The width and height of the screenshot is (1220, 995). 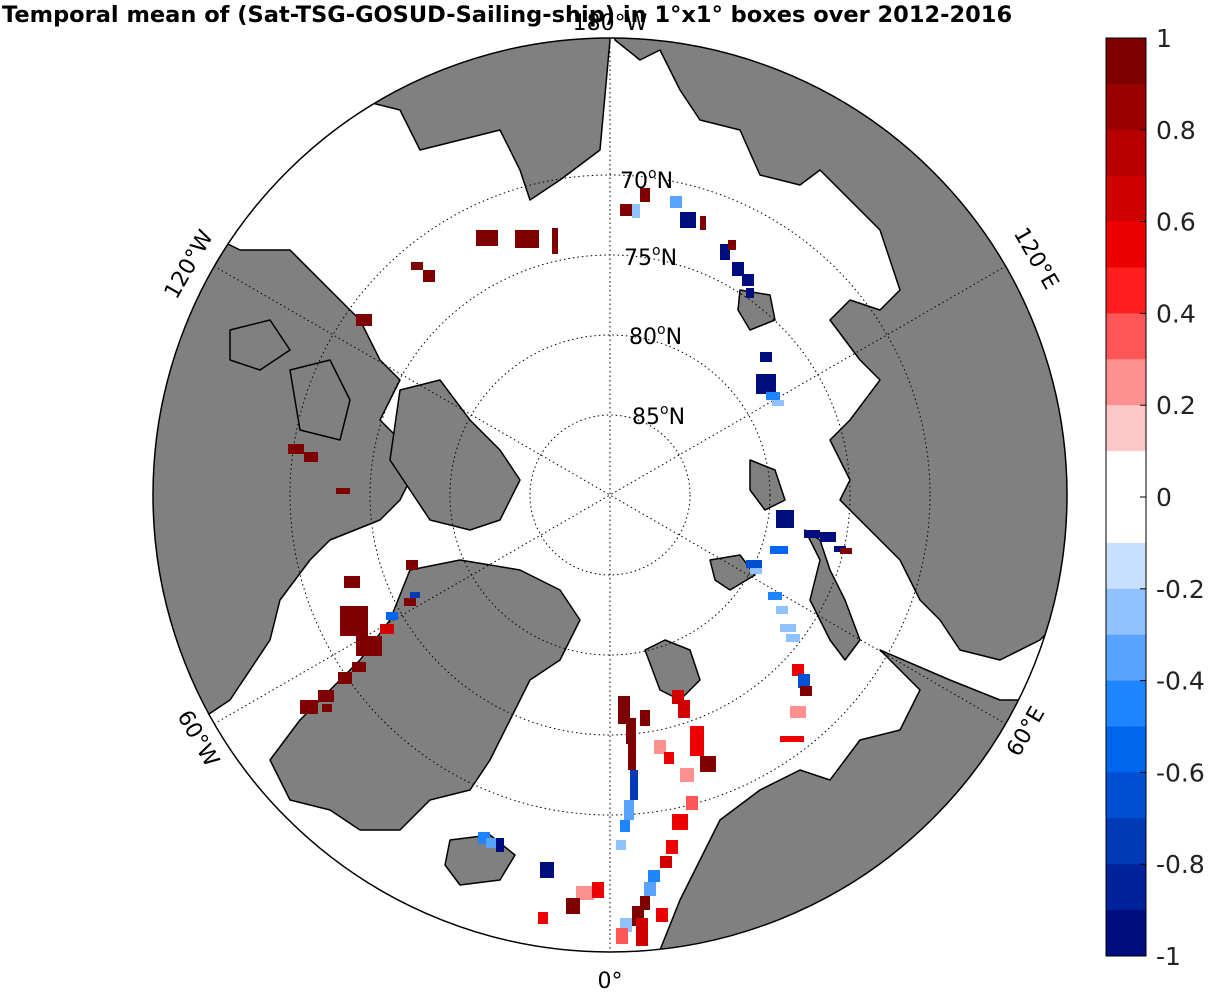 What do you see at coordinates (1164, 497) in the screenshot?
I see `colorbar-tick-label: 0` at bounding box center [1164, 497].